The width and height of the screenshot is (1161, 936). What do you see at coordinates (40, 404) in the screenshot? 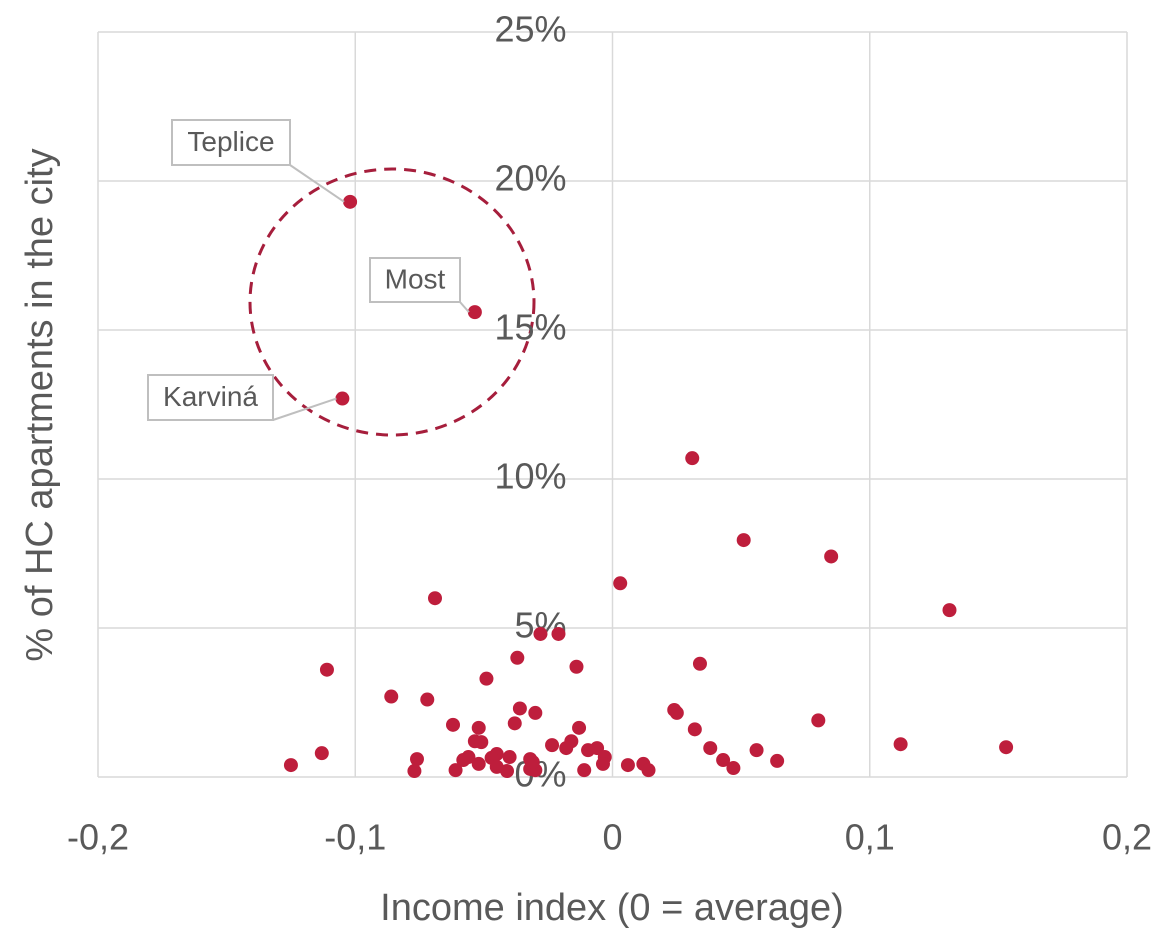
I see `y-axis-title: % of HC apartments in the city` at bounding box center [40, 404].